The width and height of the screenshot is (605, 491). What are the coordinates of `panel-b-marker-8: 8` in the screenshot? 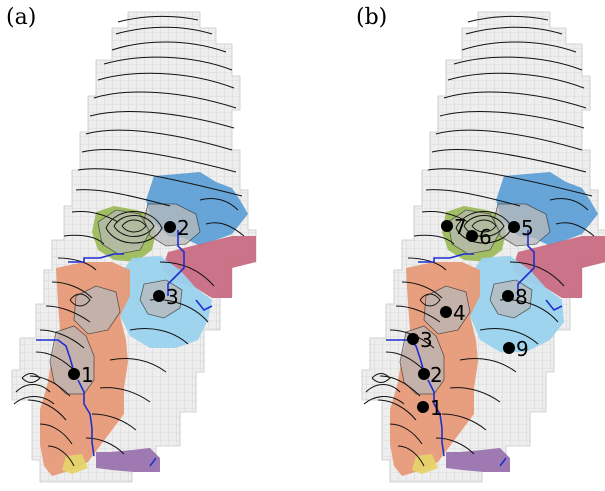 It's located at (515, 297).